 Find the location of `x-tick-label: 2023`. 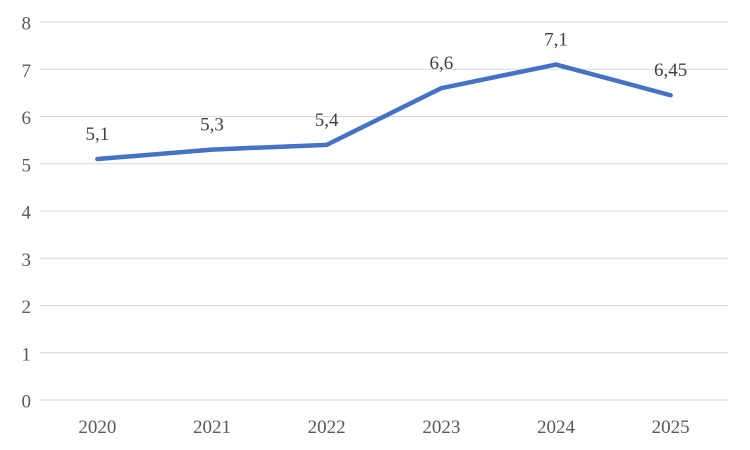

x-tick-label: 2023 is located at coordinates (441, 427).